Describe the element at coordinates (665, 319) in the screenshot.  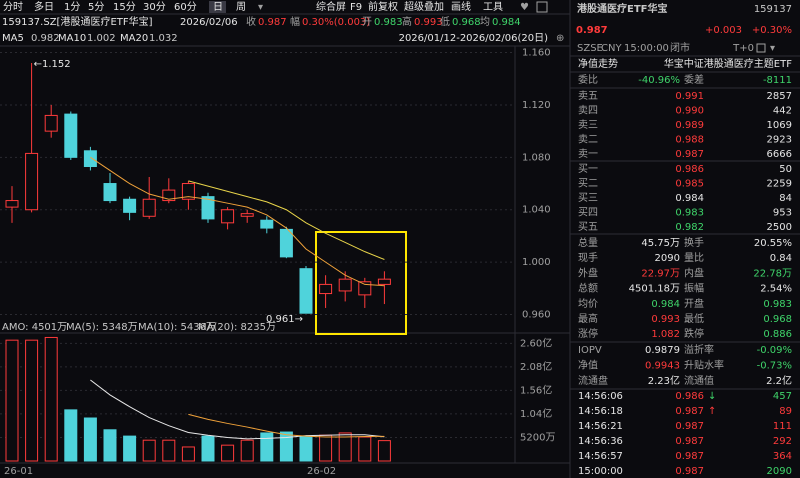
I see `field-value: 0.993` at that location.